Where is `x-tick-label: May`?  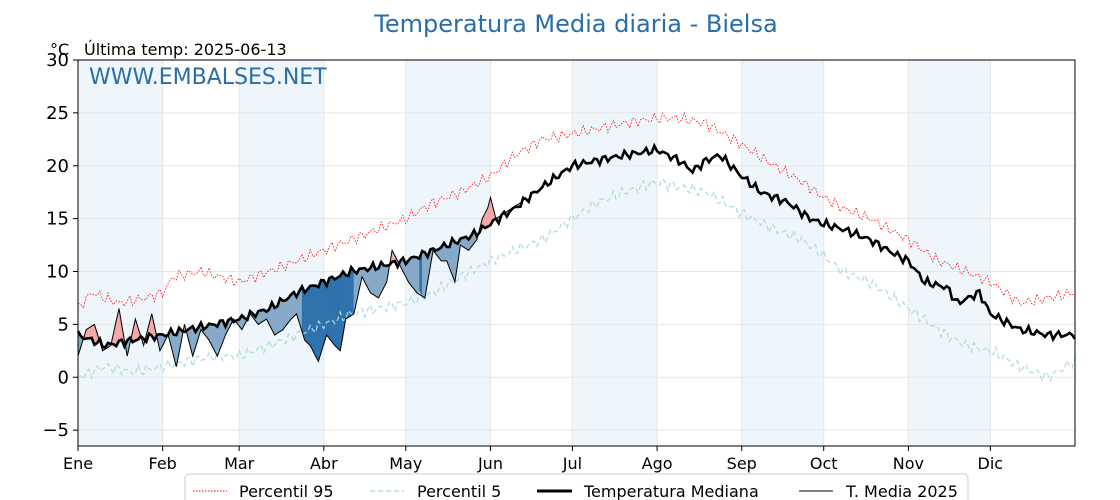
x-tick-label: May is located at coordinates (405, 463).